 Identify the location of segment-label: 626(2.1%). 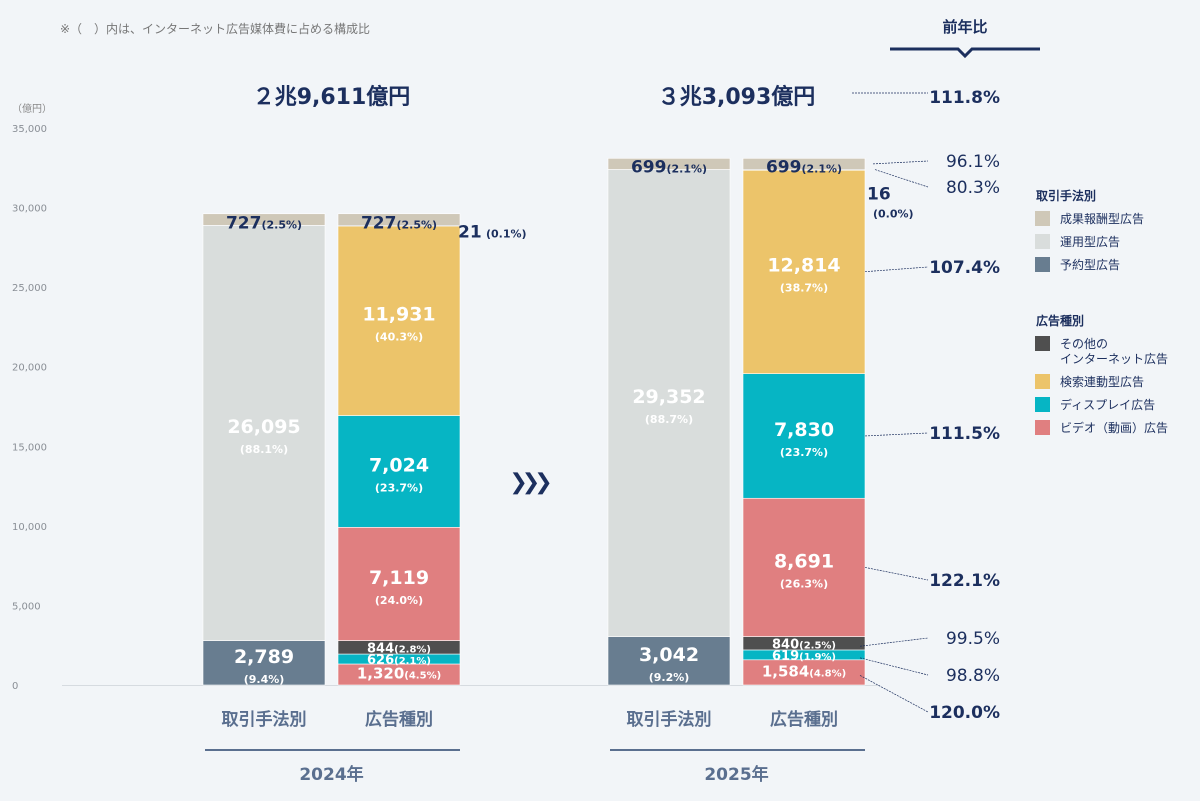
(399, 660).